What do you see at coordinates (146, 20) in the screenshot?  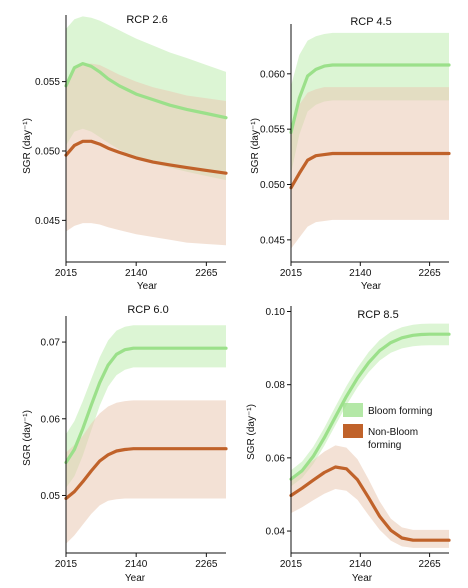 I see `panel-title: RCP 2.6` at bounding box center [146, 20].